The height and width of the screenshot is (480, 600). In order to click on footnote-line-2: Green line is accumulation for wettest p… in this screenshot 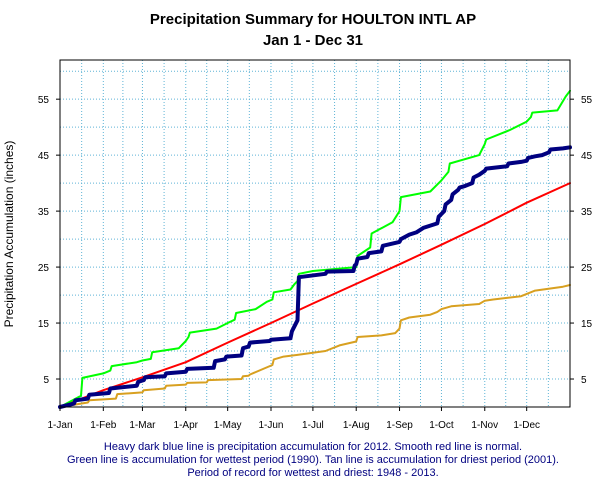, I will do `click(313, 460)`.